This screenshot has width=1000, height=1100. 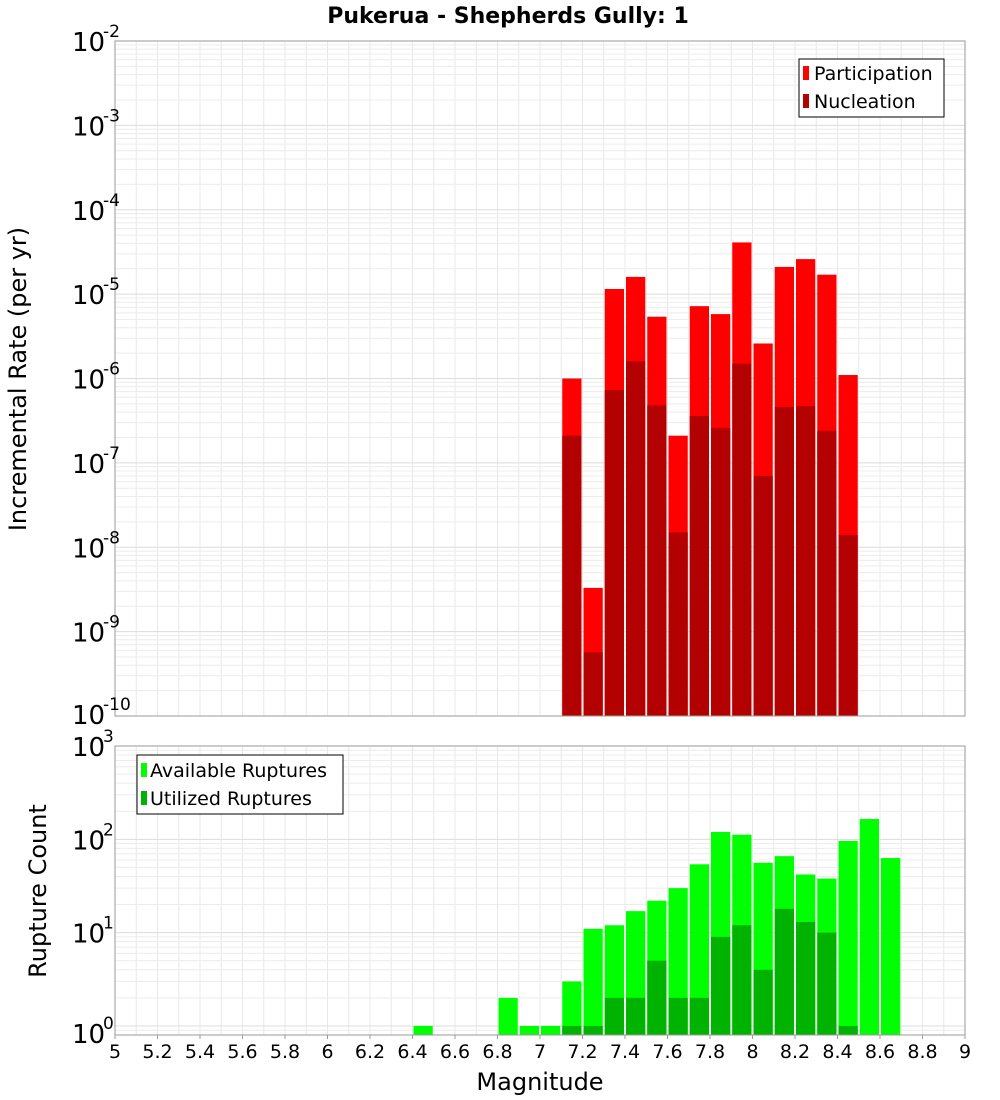 I want to click on nucleation-legend-swatch, so click(x=806, y=101).